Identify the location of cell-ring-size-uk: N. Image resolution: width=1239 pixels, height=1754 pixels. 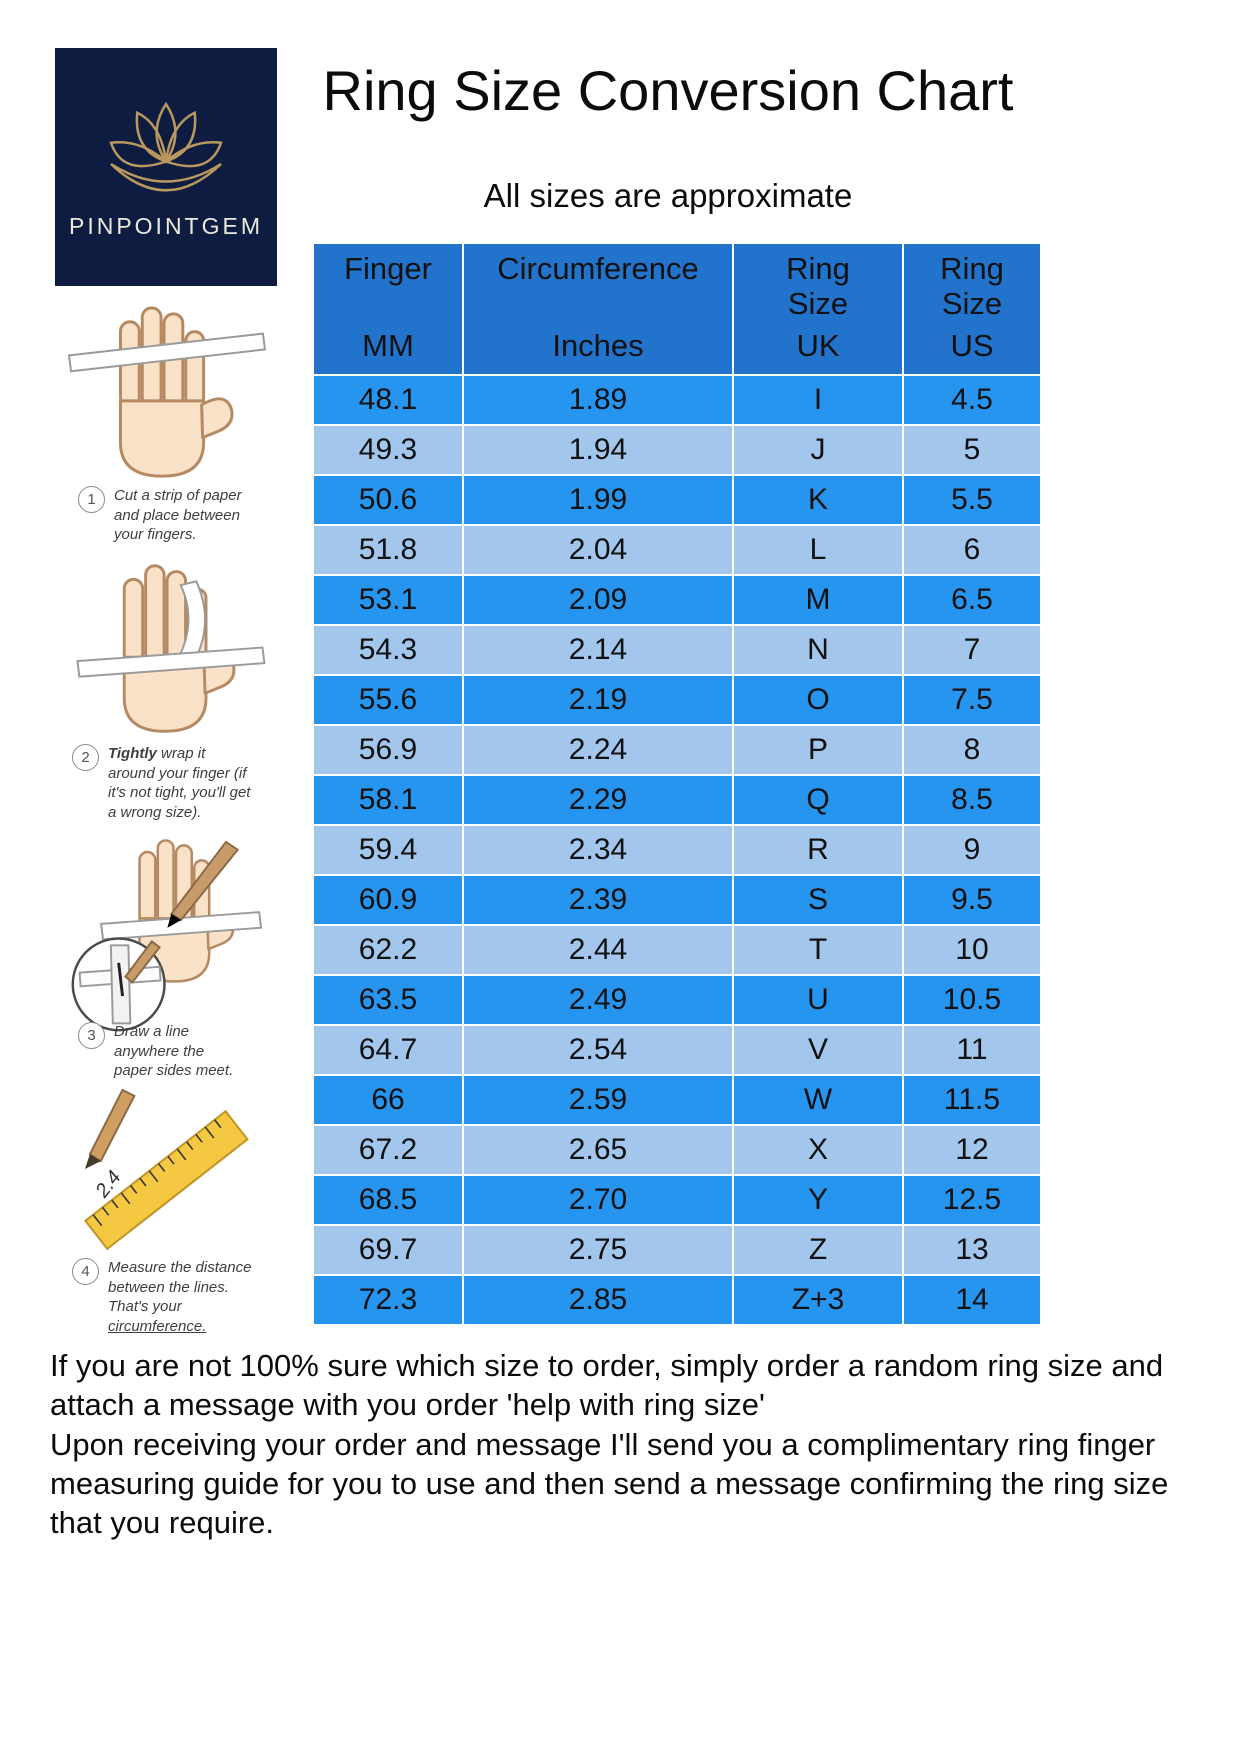
(818, 650).